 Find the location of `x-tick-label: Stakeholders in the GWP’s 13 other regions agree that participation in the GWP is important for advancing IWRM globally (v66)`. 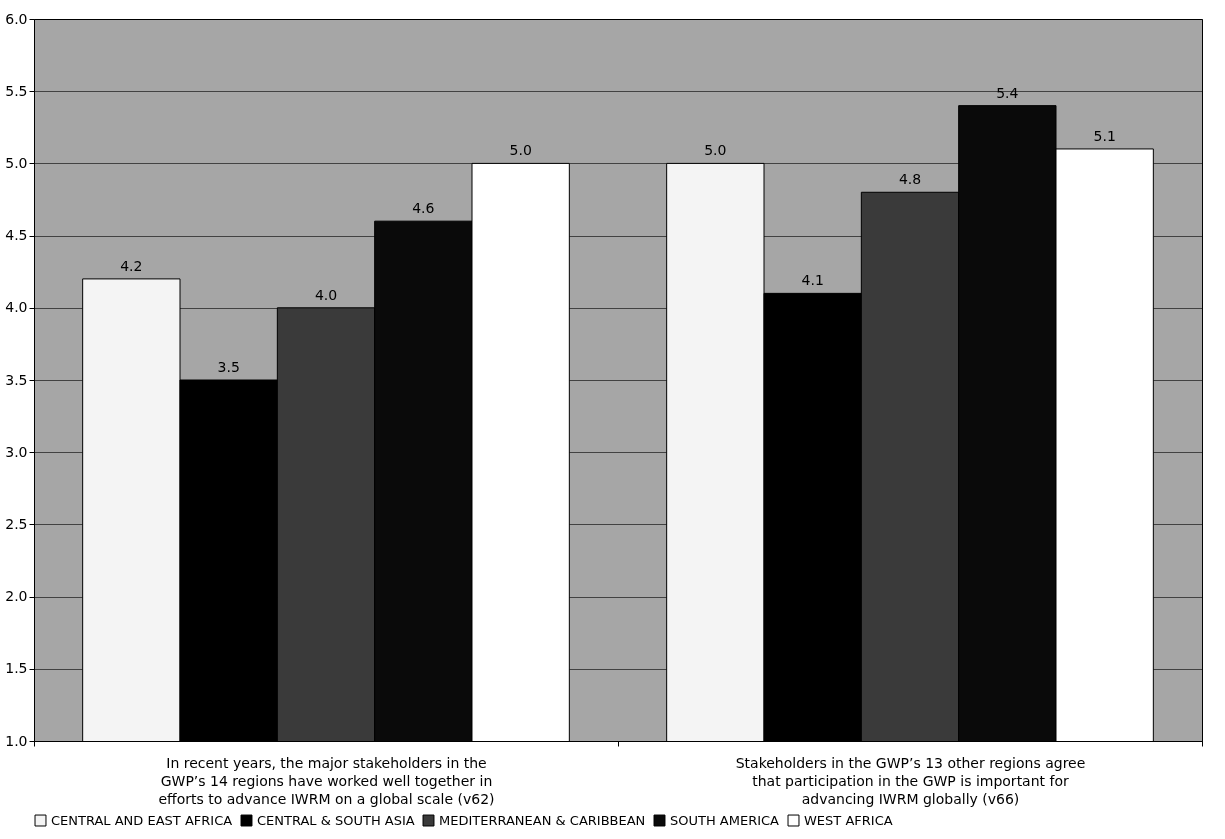

x-tick-label: Stakeholders in the GWP’s 13 other regions agree that participation in the GWP is important for advancing IWRM globally (v66) is located at coordinates (910, 780).